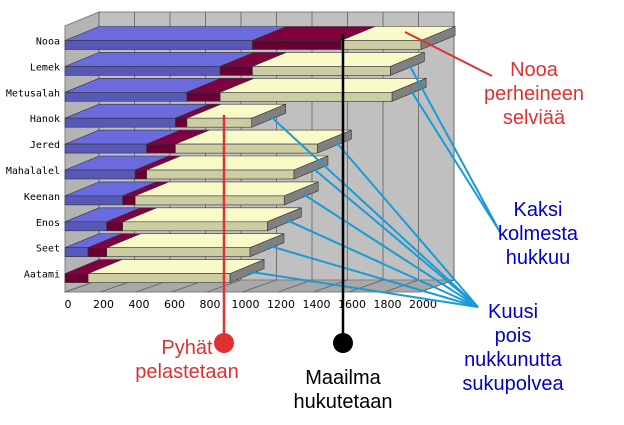  What do you see at coordinates (45, 67) in the screenshot?
I see `y-tick-label: Lemek` at bounding box center [45, 67].